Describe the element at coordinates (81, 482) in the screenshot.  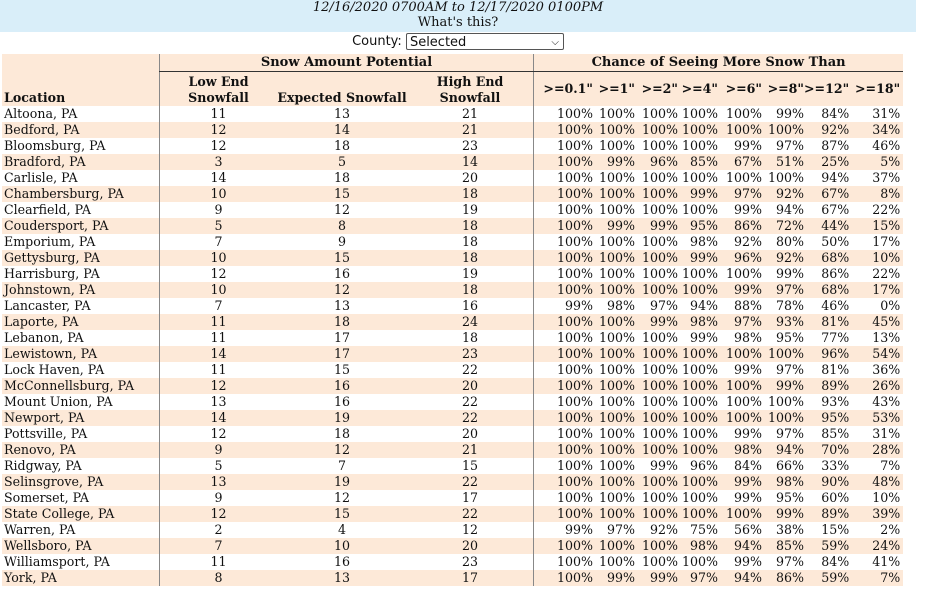
I see `location-cell: Selinsgrove, PA` at that location.